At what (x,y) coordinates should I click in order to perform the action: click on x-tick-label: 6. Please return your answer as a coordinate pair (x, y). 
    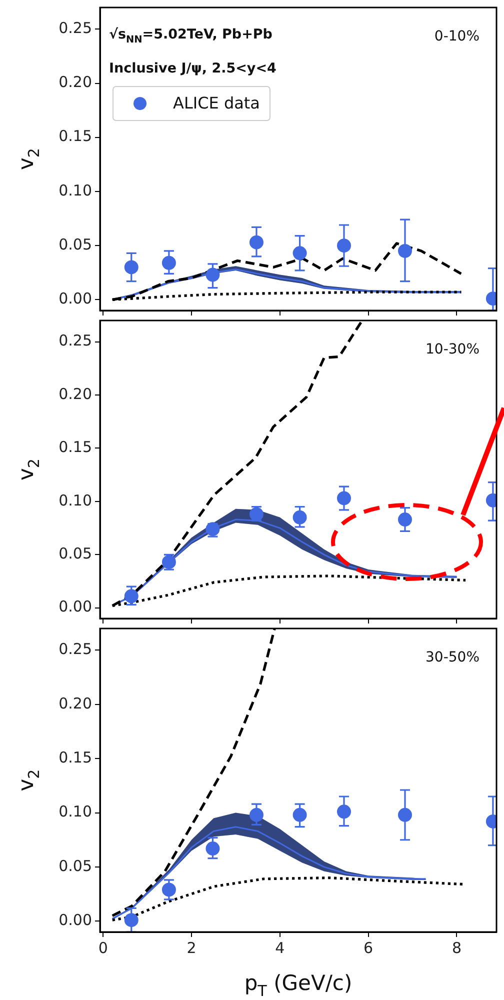
    Looking at the image, I should click on (369, 947).